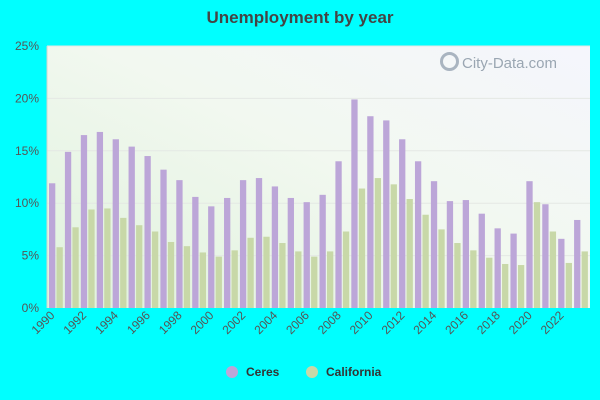  Describe the element at coordinates (147, 232) in the screenshot. I see `bar-ceres-1996` at that location.